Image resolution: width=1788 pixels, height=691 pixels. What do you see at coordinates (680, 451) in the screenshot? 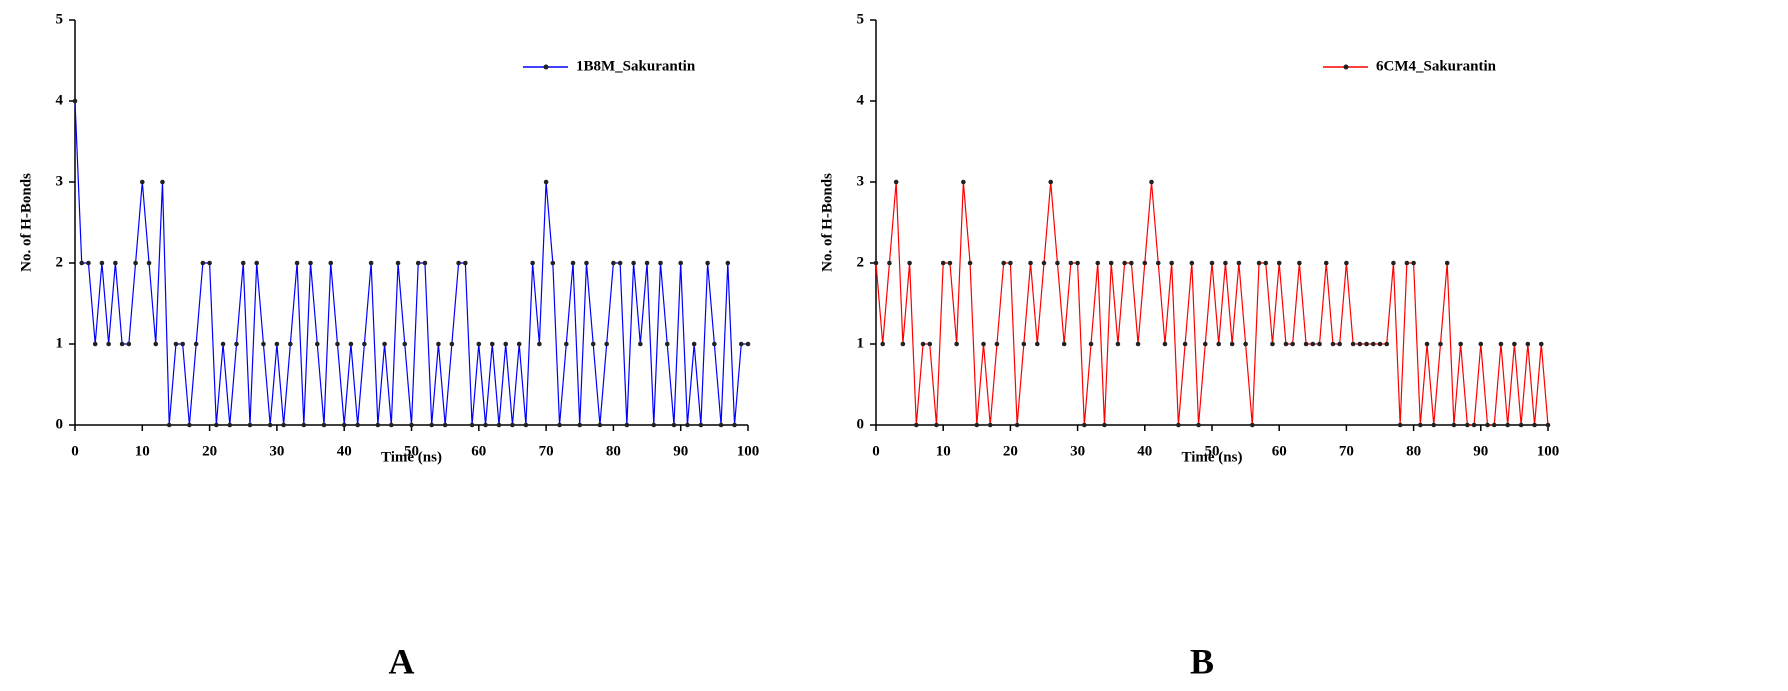
I see `x-tick-label: 90` at bounding box center [680, 451].